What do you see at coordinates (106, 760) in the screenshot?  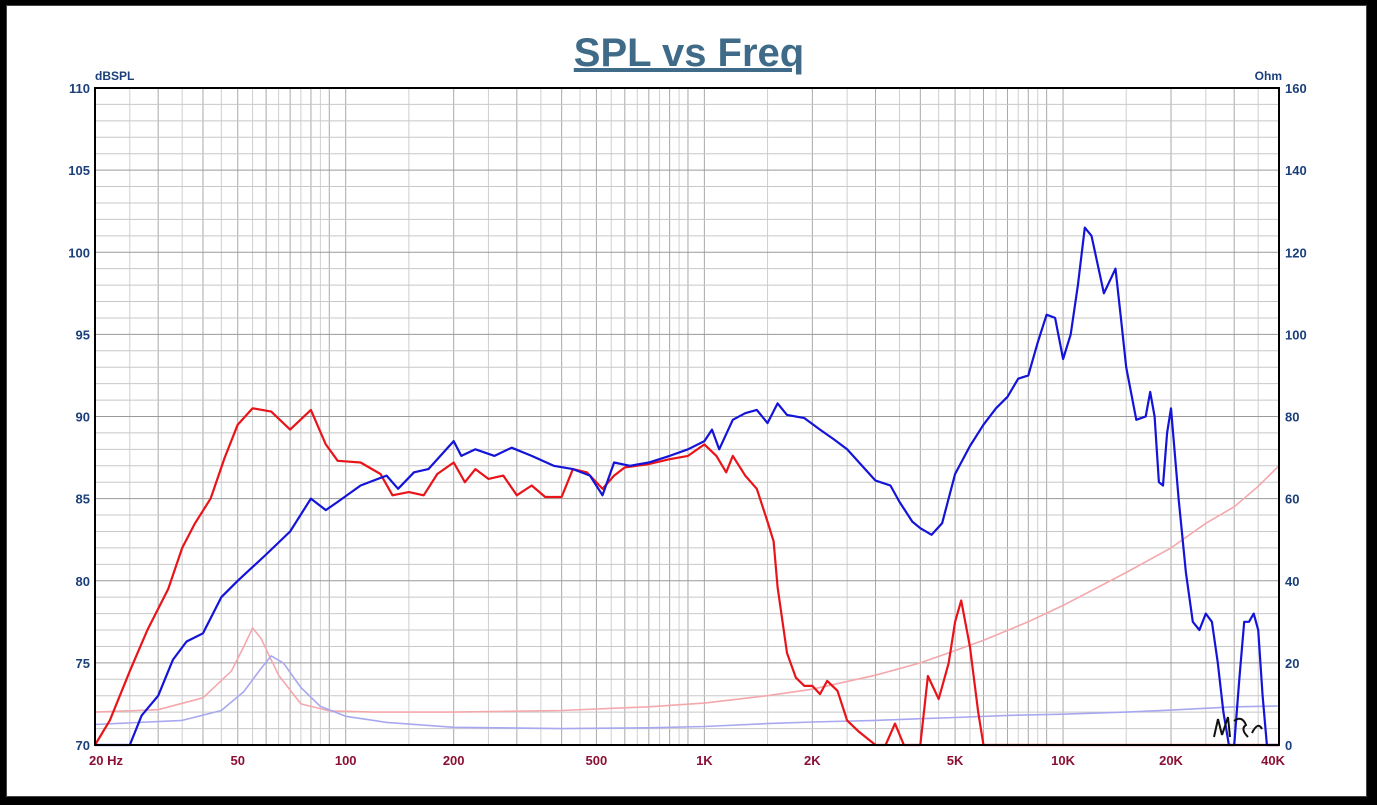 I see `x-tick-label: 20 Hz` at bounding box center [106, 760].